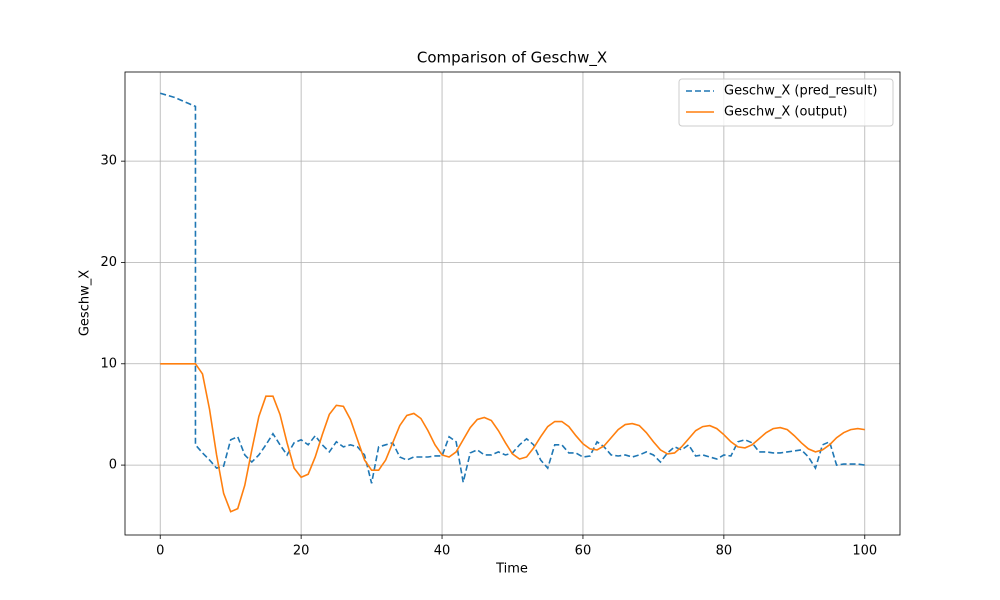  I want to click on x-tick-label: 60, so click(583, 551).